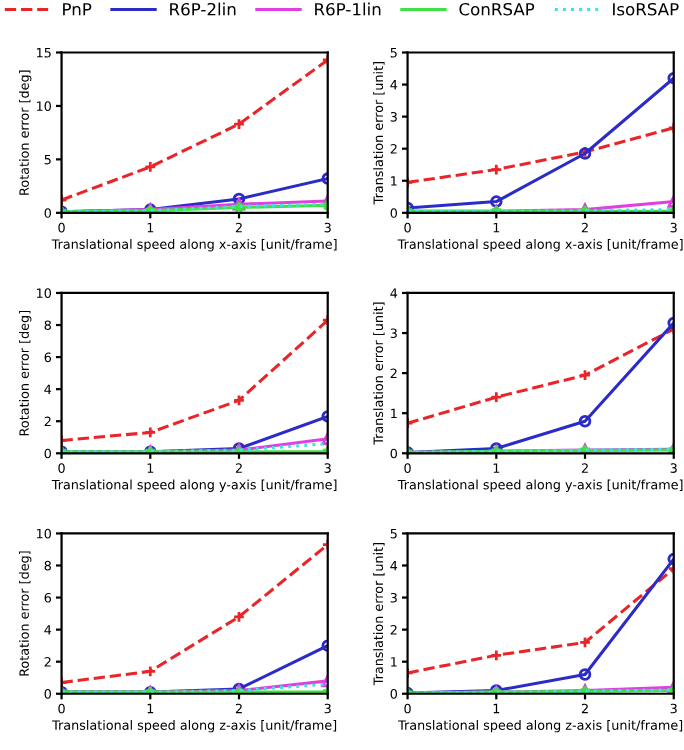 This screenshot has width=684, height=750. What do you see at coordinates (203, 9) in the screenshot?
I see `legend-label: R6P-2lin` at bounding box center [203, 9].